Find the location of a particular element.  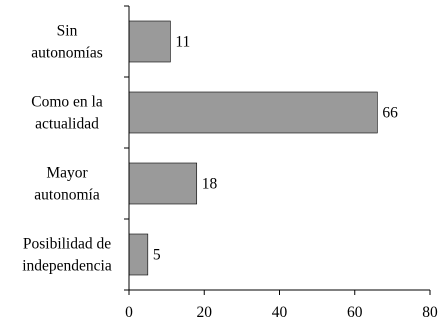

x-tick-label-2: 40 is located at coordinates (280, 312).